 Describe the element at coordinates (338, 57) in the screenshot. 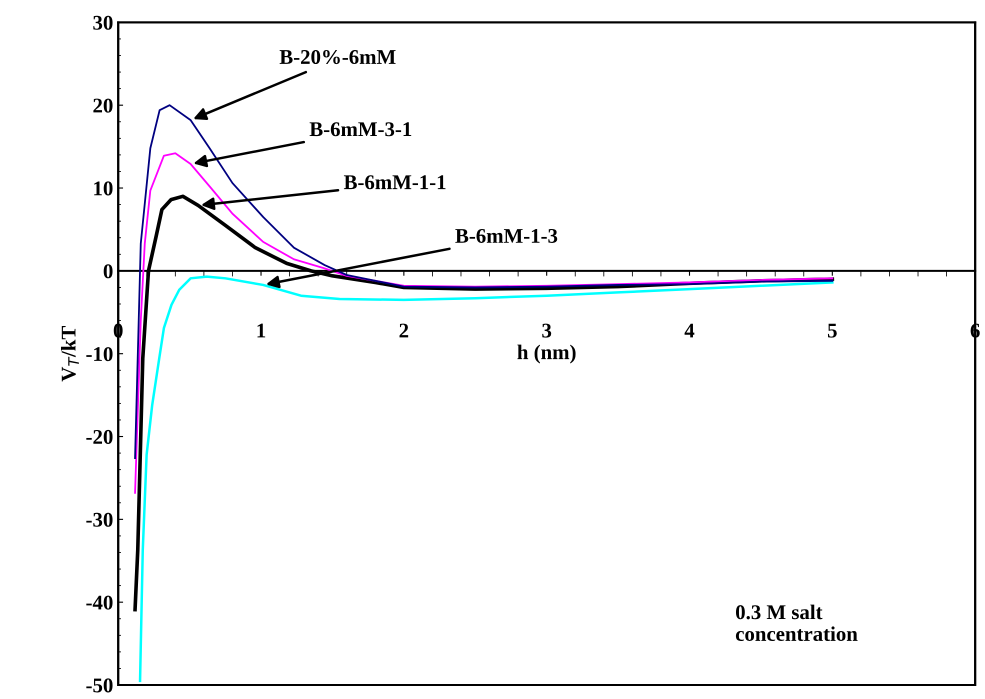

I see `text: B-20%-6mM` at that location.